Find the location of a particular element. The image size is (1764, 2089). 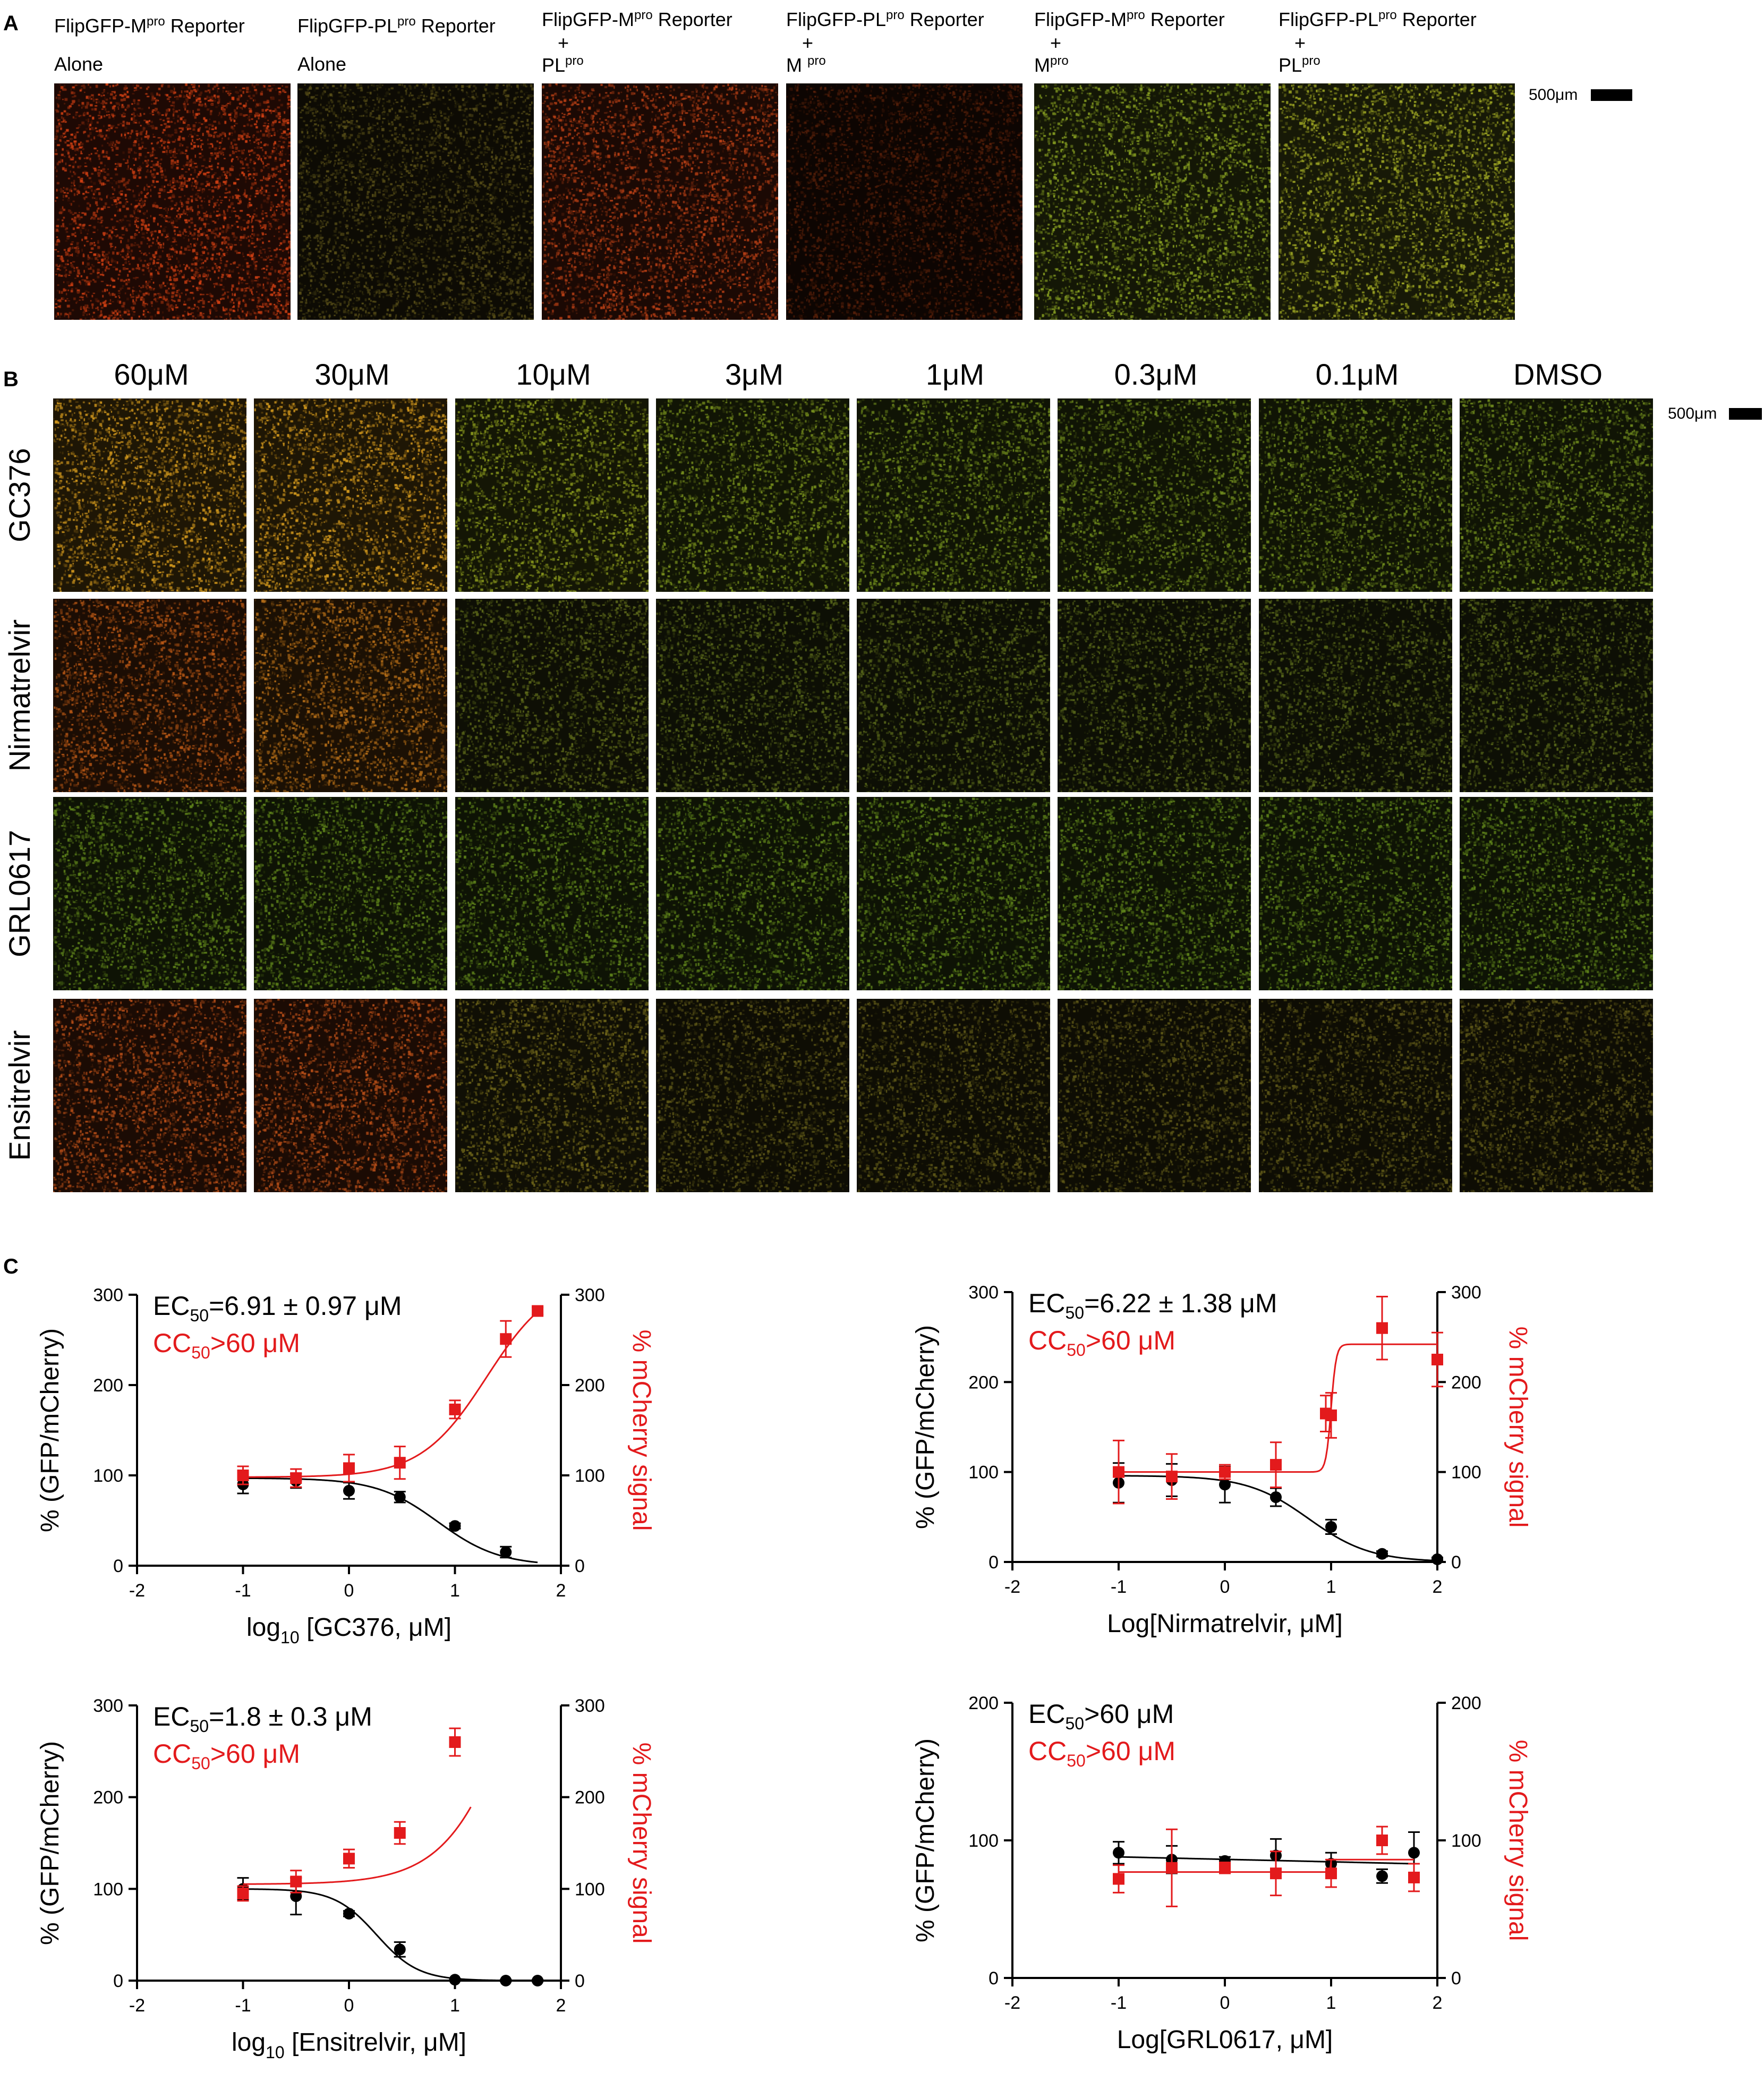

panel-b-column-label: 0.1μM is located at coordinates (1357, 374).